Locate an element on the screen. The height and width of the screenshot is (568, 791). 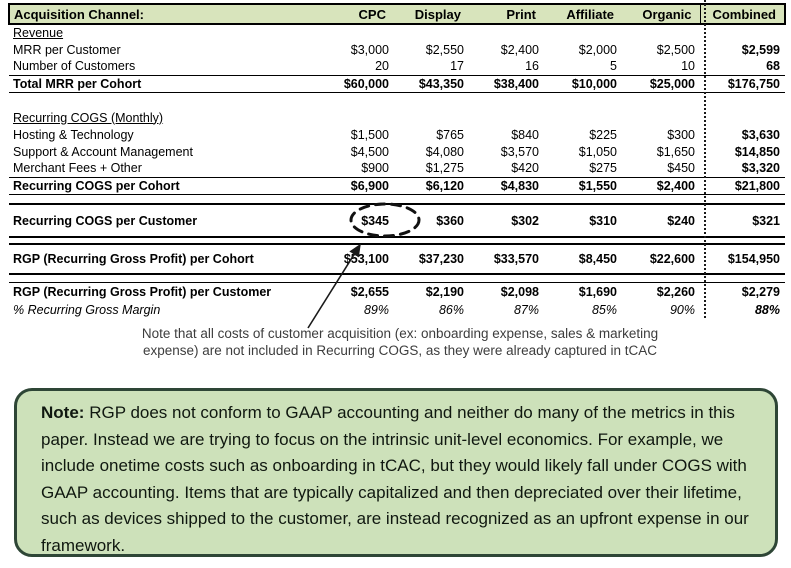
cell-value: $10,000 is located at coordinates (583, 83).